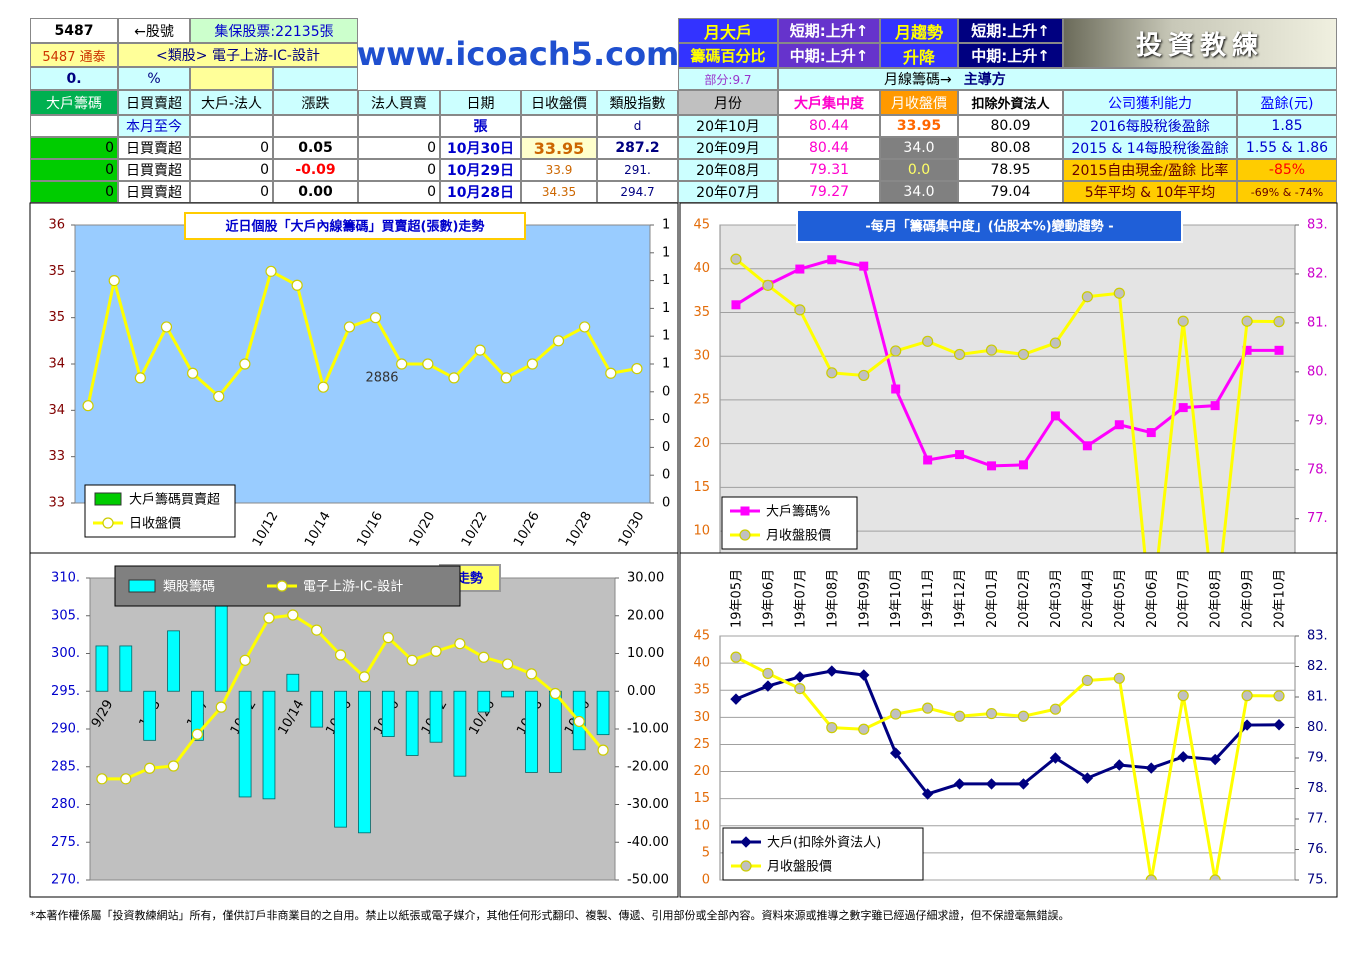  What do you see at coordinates (706, 852) in the screenshot?
I see `y-tick-label: 5` at bounding box center [706, 852].